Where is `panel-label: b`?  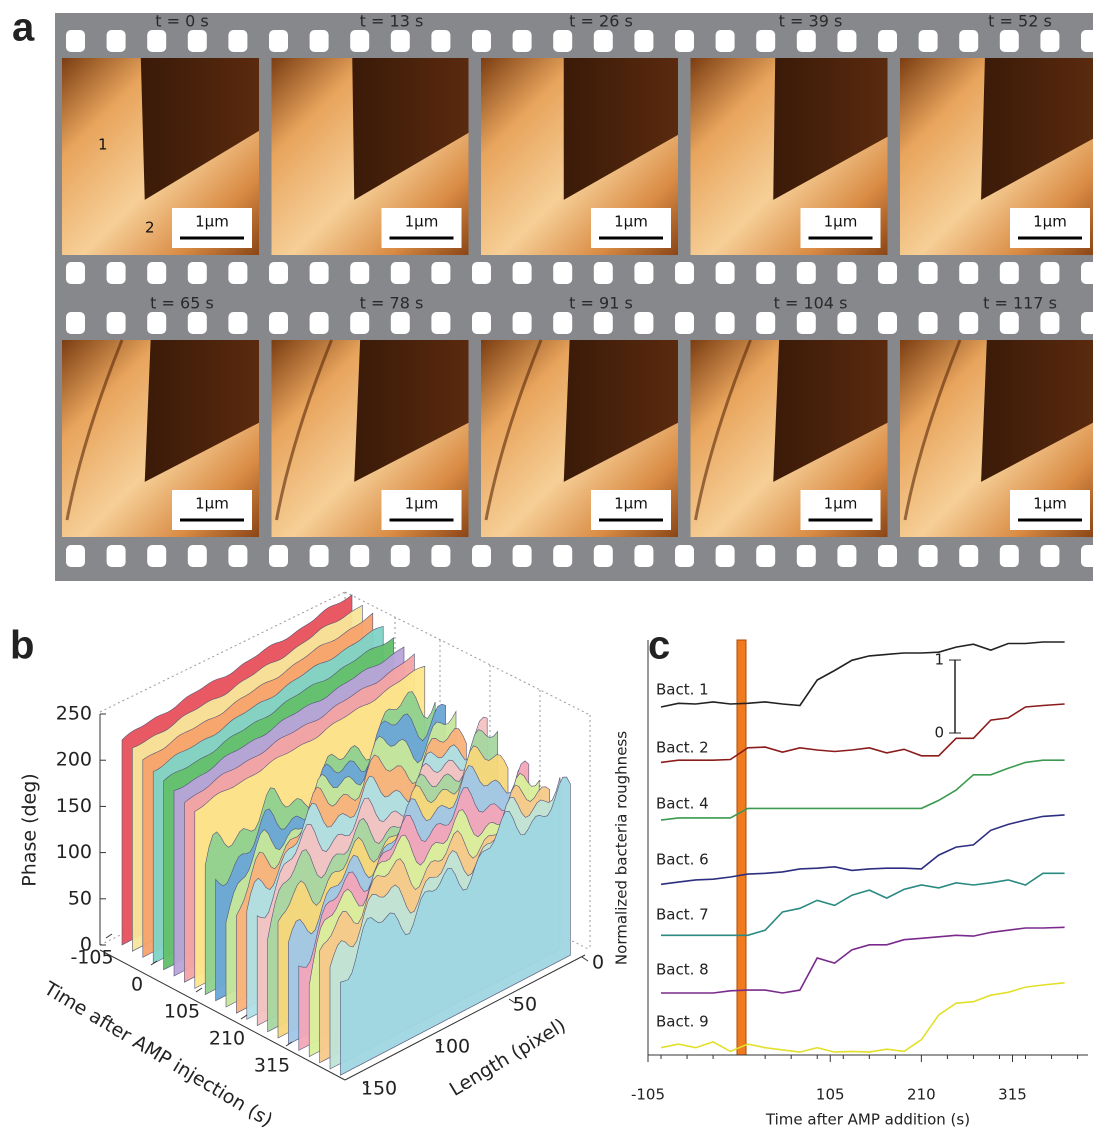 panel-label: b is located at coordinates (22, 646).